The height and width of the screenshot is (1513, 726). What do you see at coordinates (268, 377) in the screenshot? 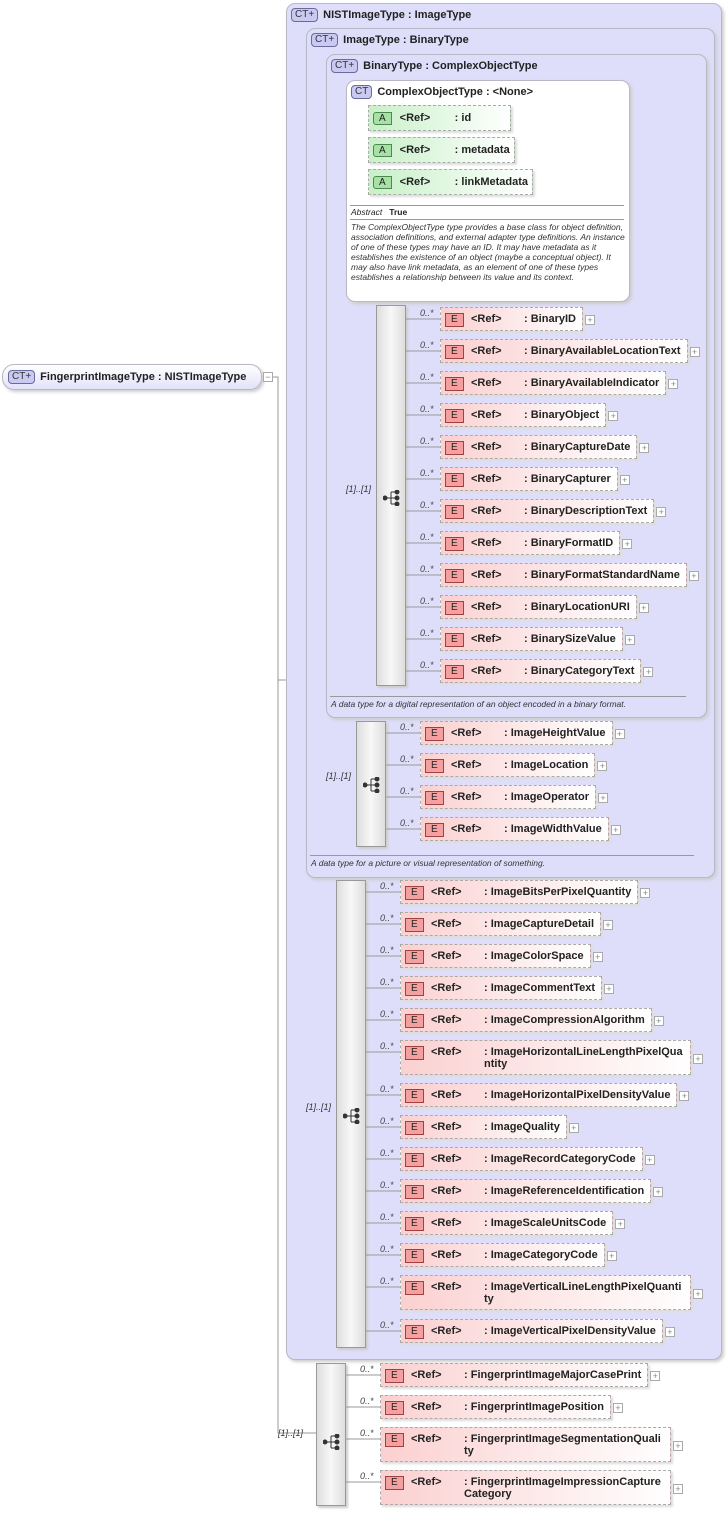
I see `collapse-icon: −` at bounding box center [268, 377].